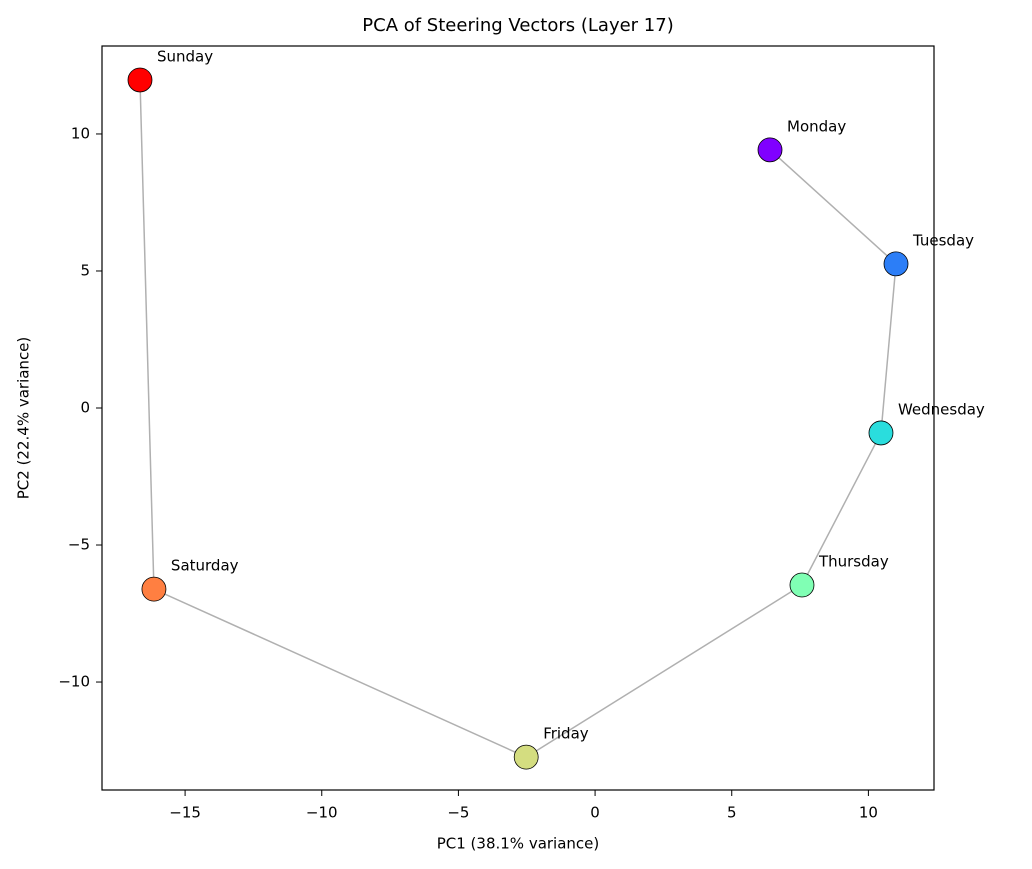 Image resolution: width=1032 pixels, height=869 pixels. What do you see at coordinates (595, 813) in the screenshot?
I see `x-tick-label: 0` at bounding box center [595, 813].